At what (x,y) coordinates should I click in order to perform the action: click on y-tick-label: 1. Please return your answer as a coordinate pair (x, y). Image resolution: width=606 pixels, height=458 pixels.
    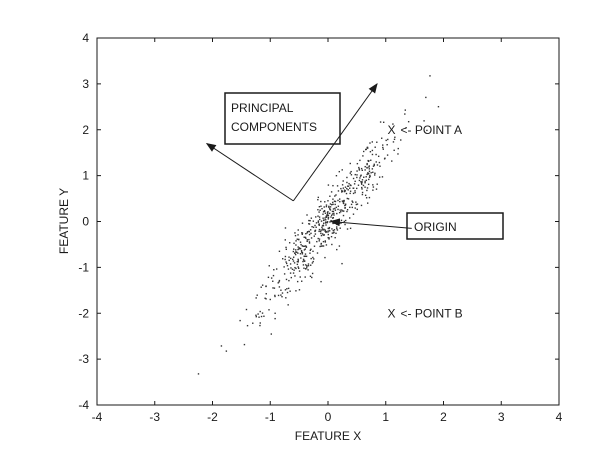
    Looking at the image, I should click on (85, 176).